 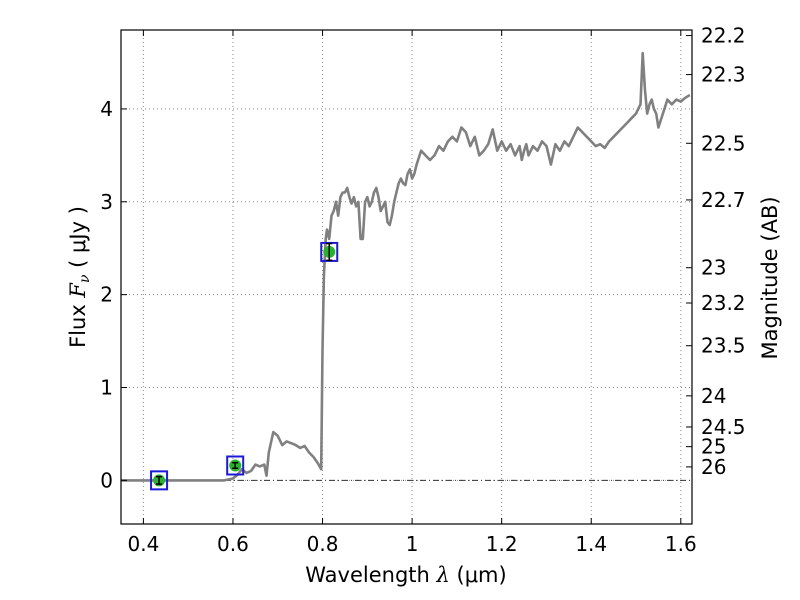 What do you see at coordinates (106, 109) in the screenshot?
I see `y-tick-label: 4` at bounding box center [106, 109].